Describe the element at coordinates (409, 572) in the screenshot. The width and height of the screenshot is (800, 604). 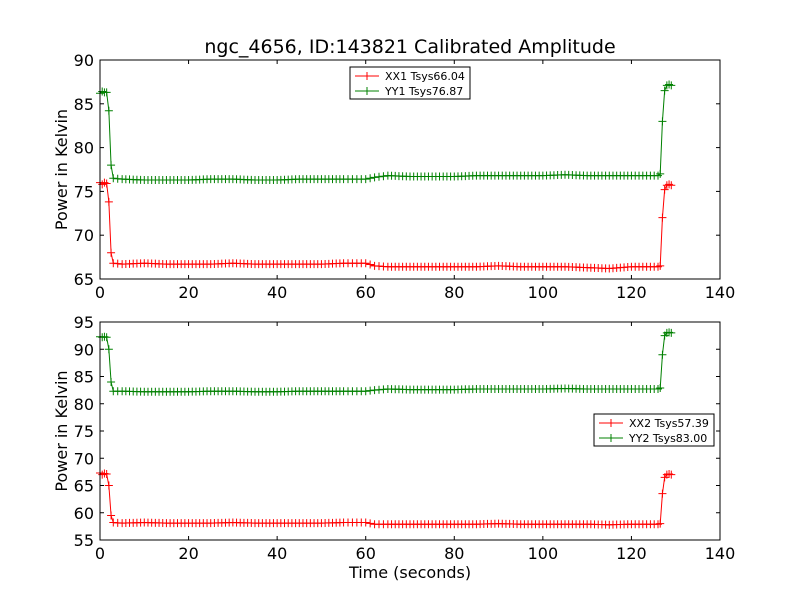
I see `x-axis-label: Time (seconds)` at that location.